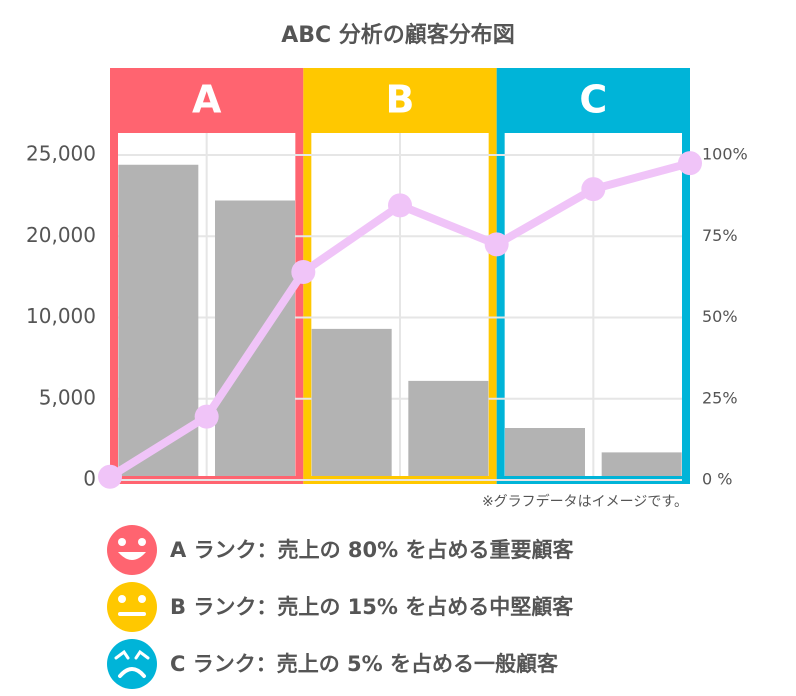 This screenshot has width=796, height=696. Describe the element at coordinates (717, 479) in the screenshot. I see `y2-tick-label: 0 %` at that location.